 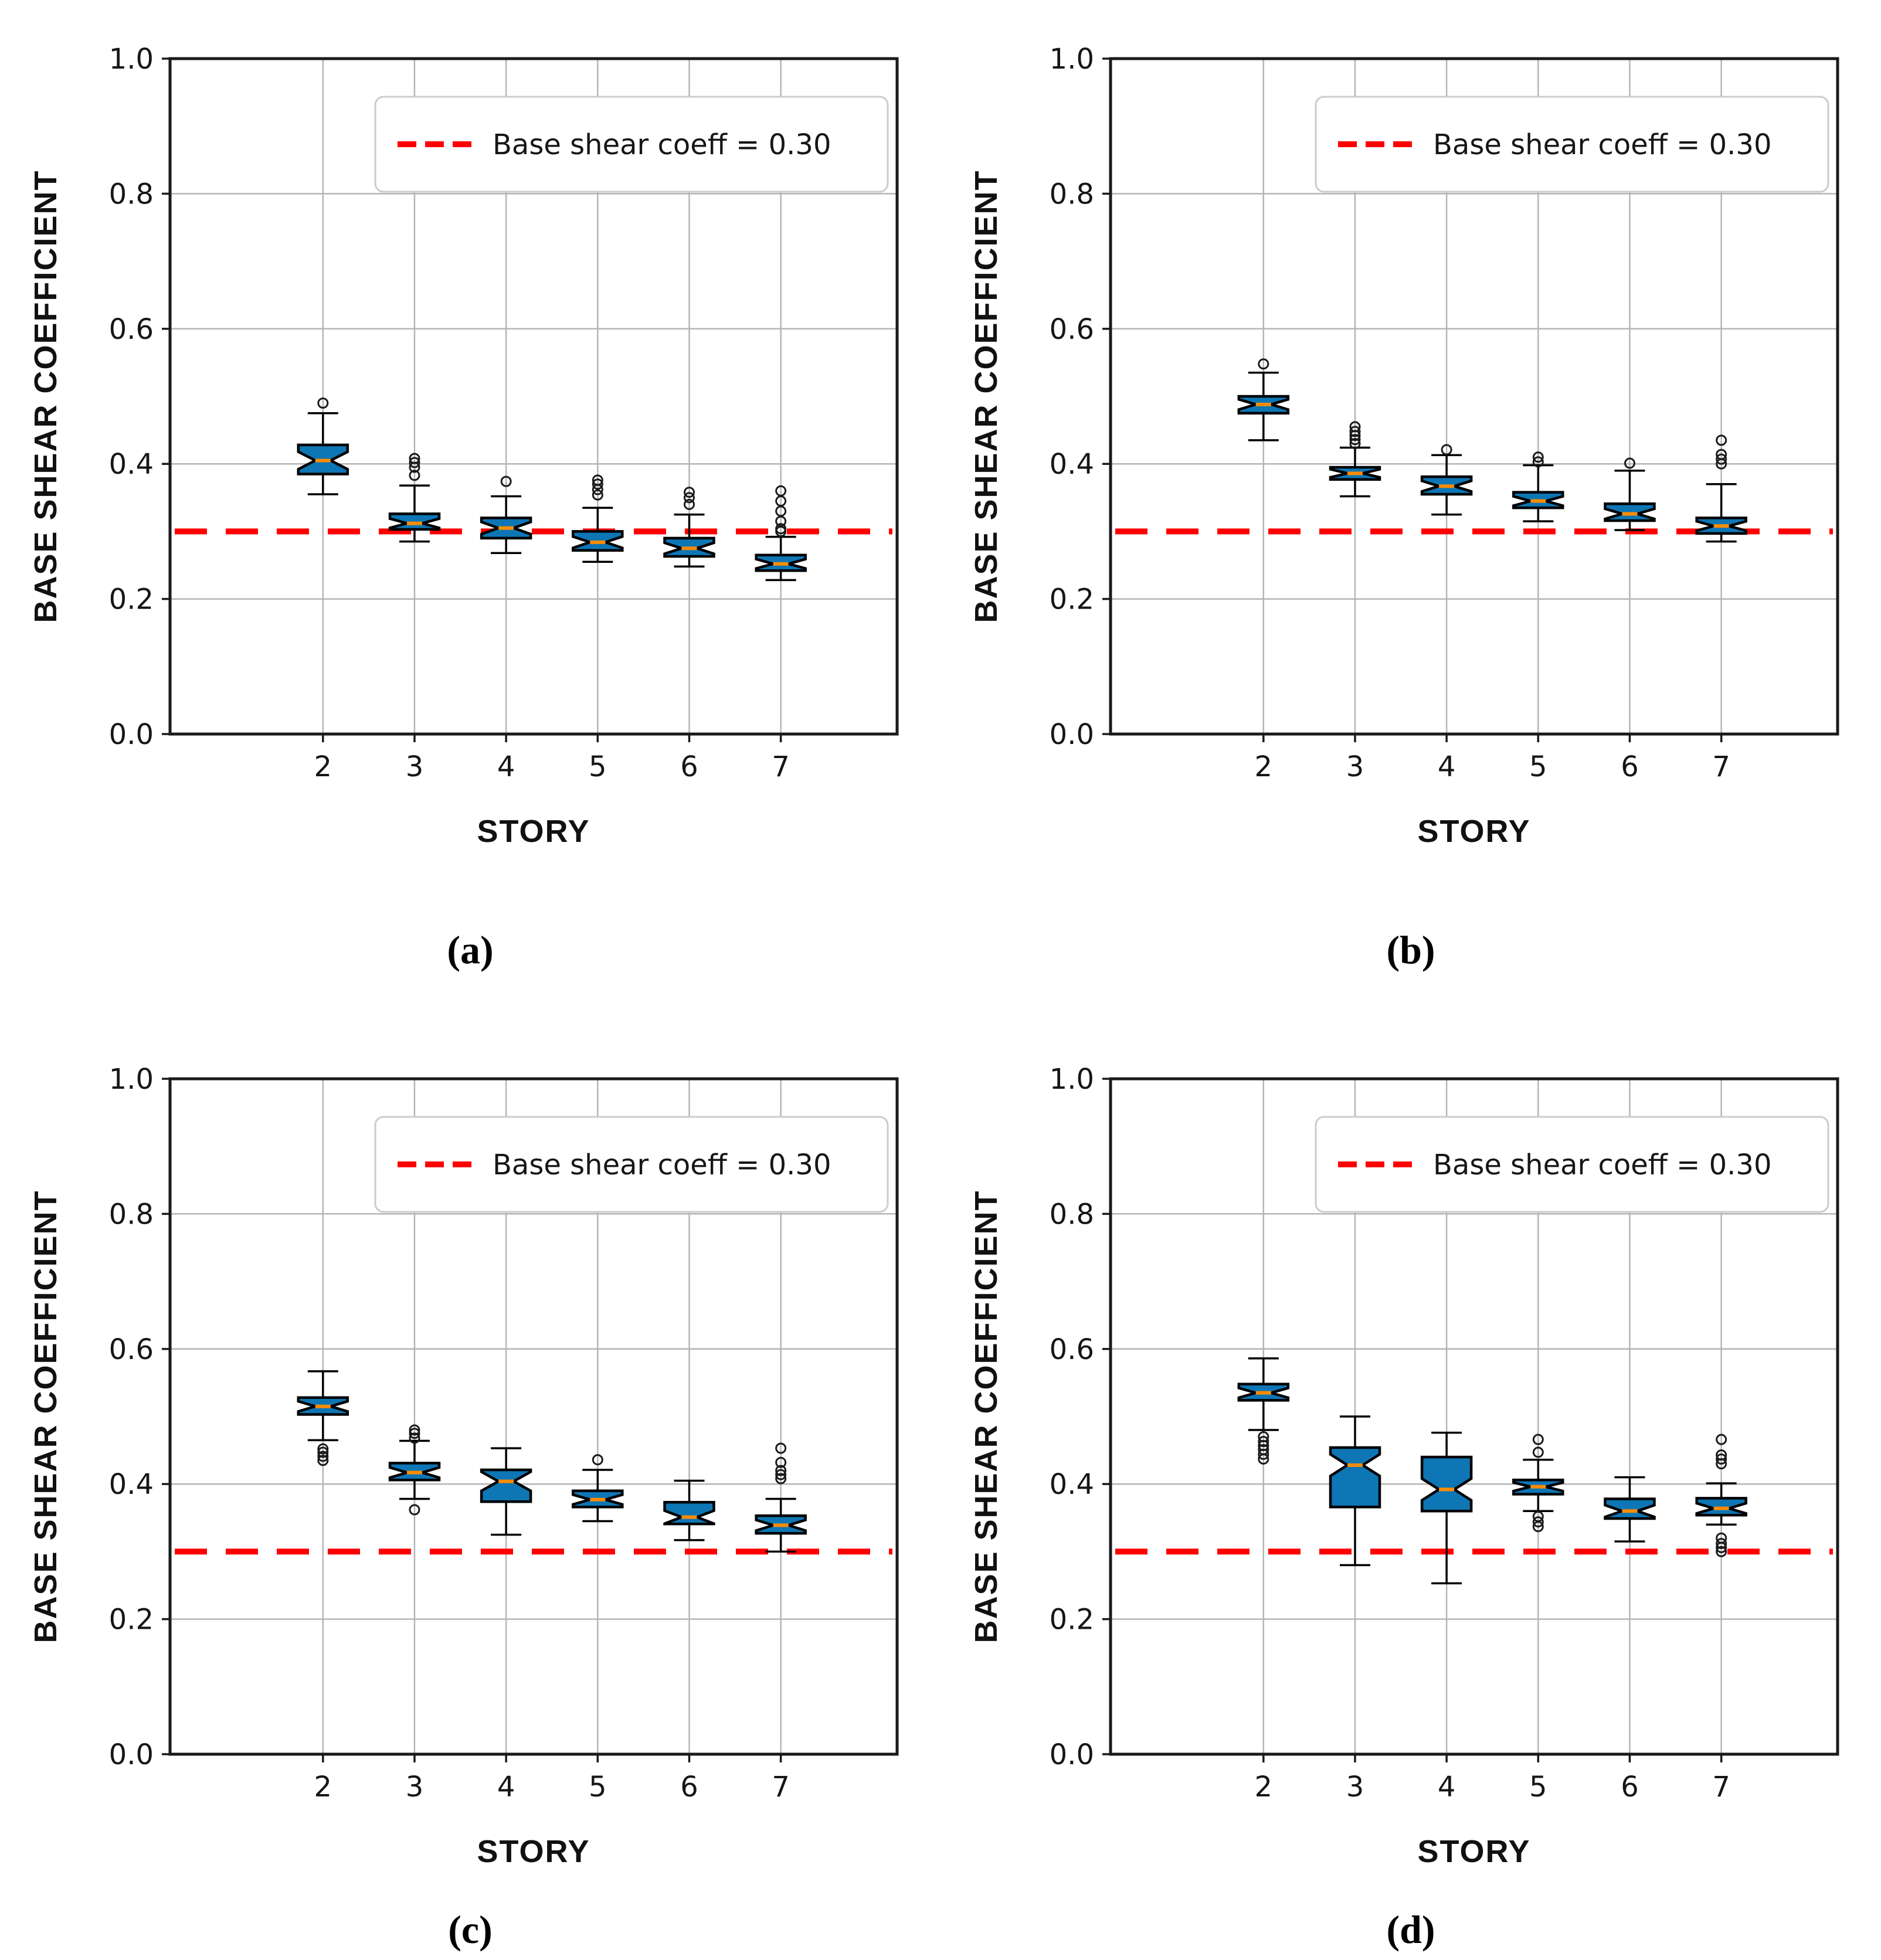 I want to click on plot-frame, so click(x=1474, y=396).